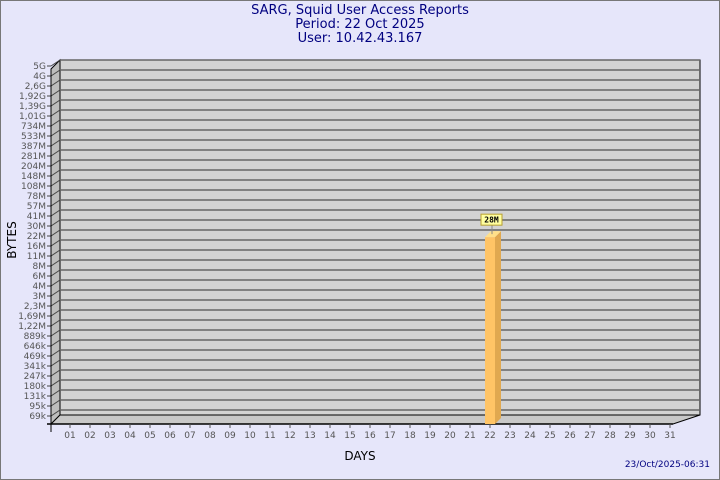 This screenshot has width=720, height=480. I want to click on y-tick-label: 16M, so click(36, 247).